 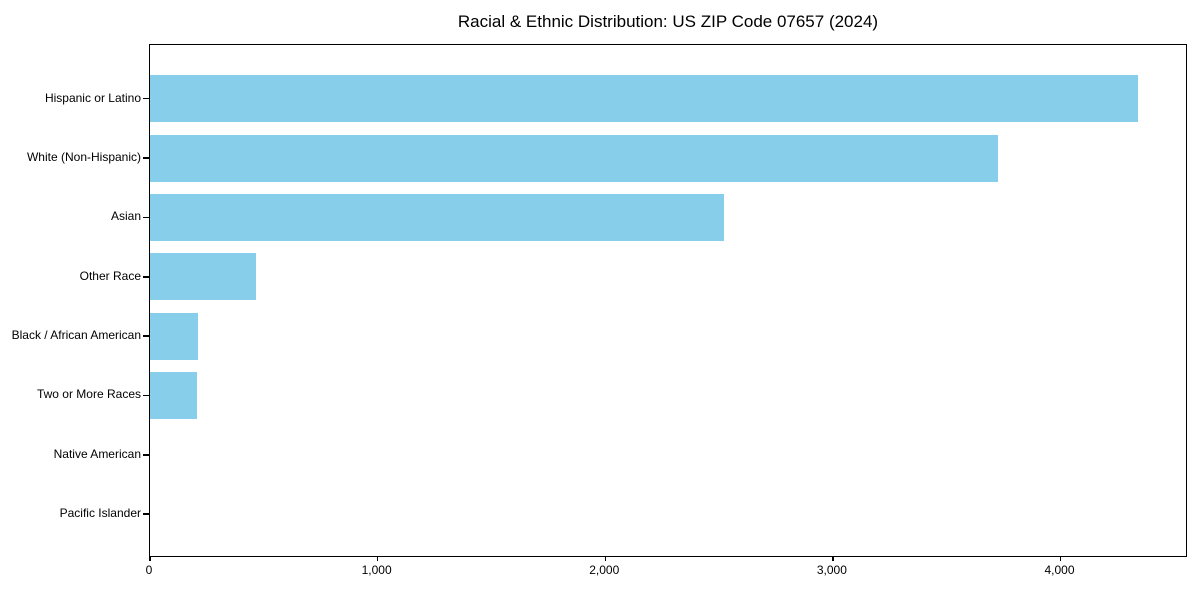 I want to click on y-axis-label: Asian, so click(x=125, y=216).